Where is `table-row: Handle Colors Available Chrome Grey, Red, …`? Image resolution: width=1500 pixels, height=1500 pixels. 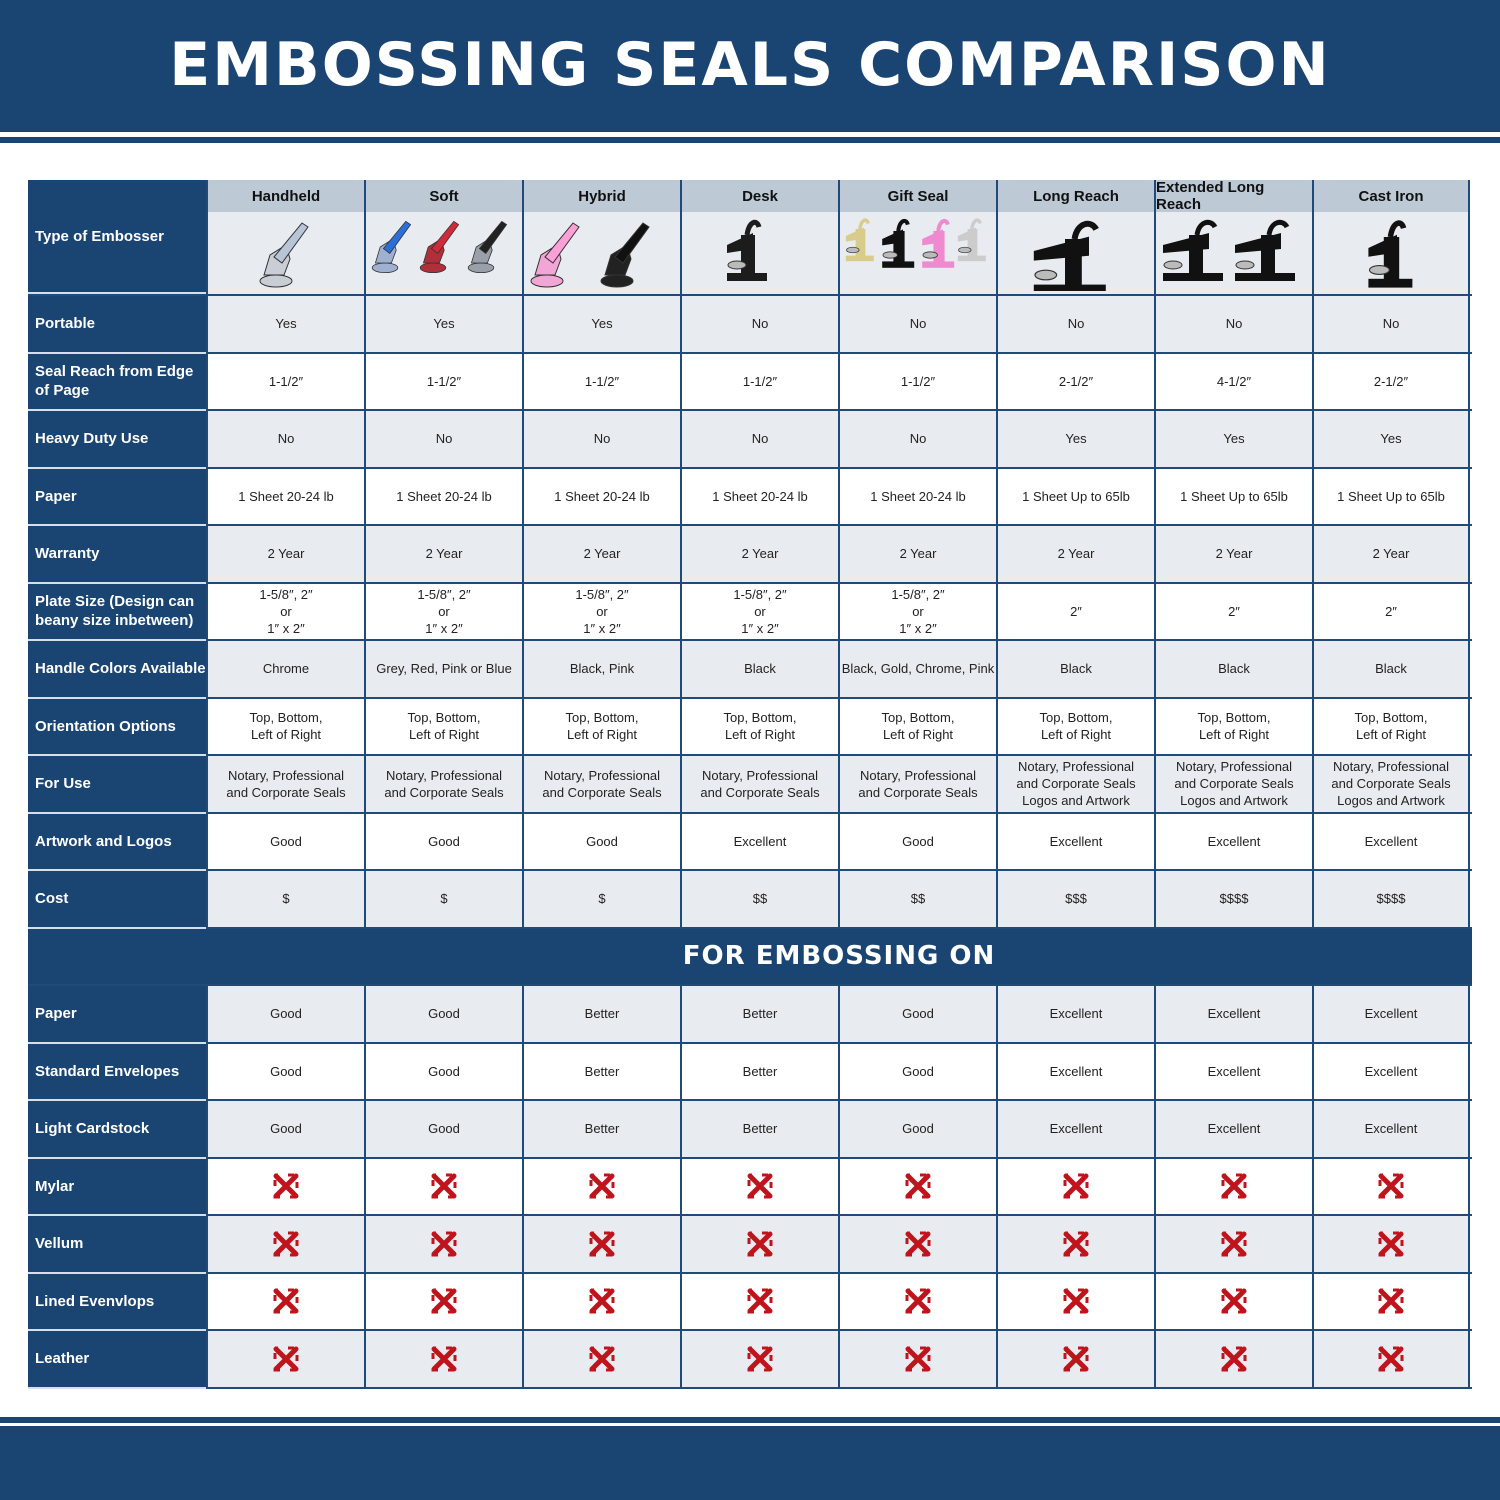 table-row: Handle Colors Available Chrome Grey, Red, … is located at coordinates (750, 670).